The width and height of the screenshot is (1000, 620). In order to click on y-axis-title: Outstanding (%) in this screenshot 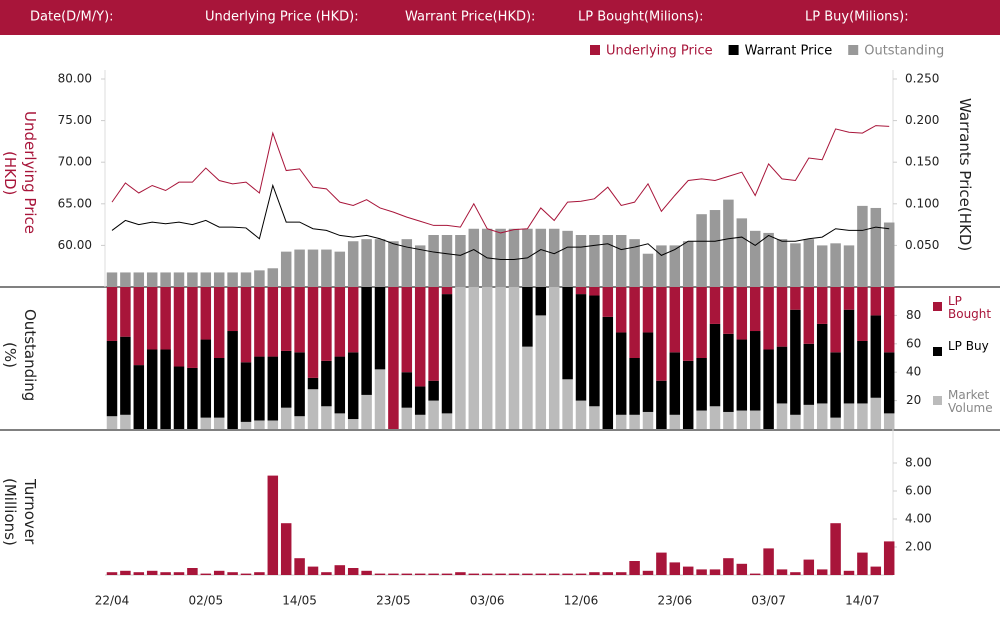, I will do `click(20, 355)`.